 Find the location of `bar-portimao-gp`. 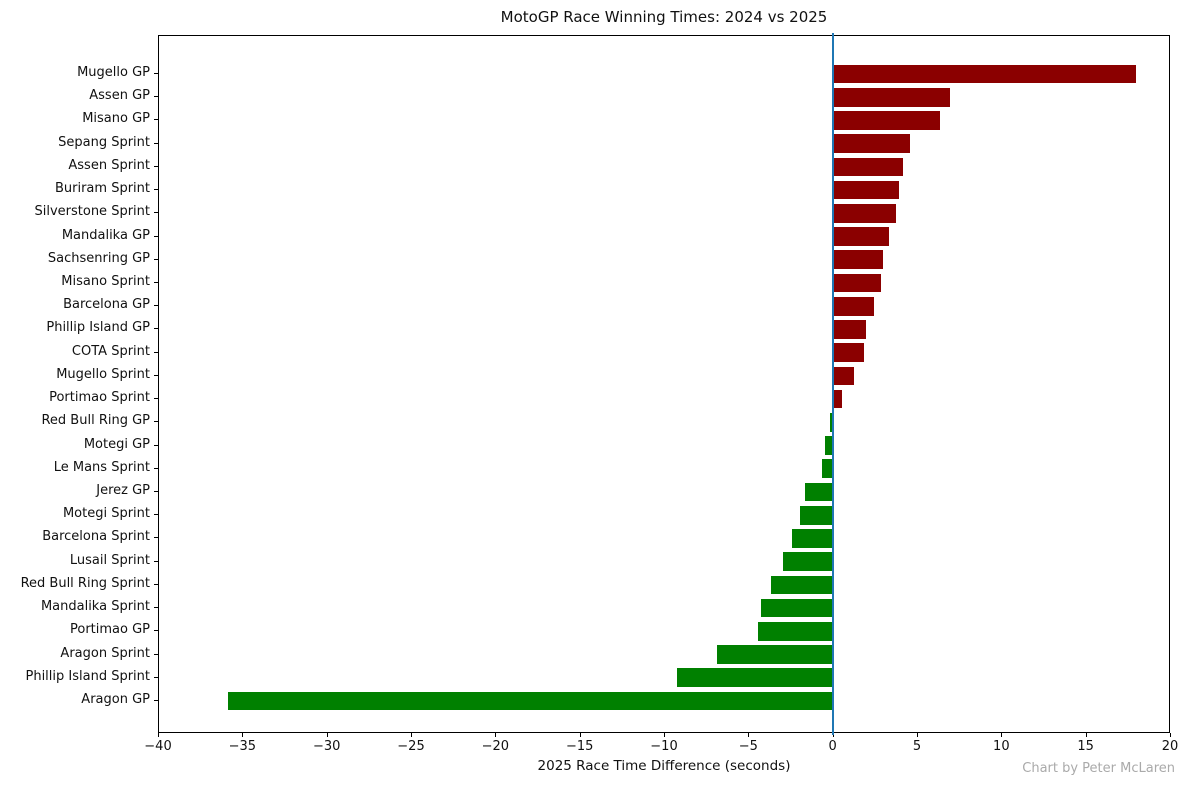

bar-portimao-gp is located at coordinates (795, 631).